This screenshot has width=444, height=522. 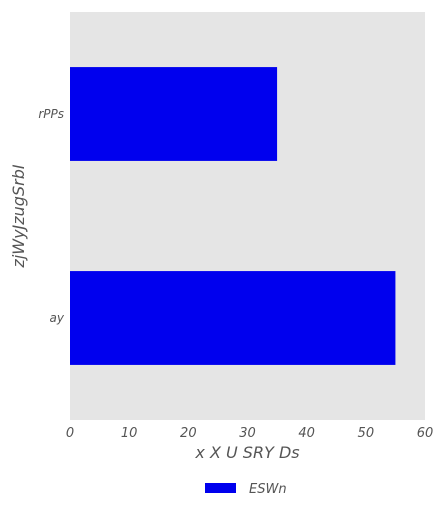 I want to click on x-axis-label: x X U SRY Ds, so click(x=246, y=452).